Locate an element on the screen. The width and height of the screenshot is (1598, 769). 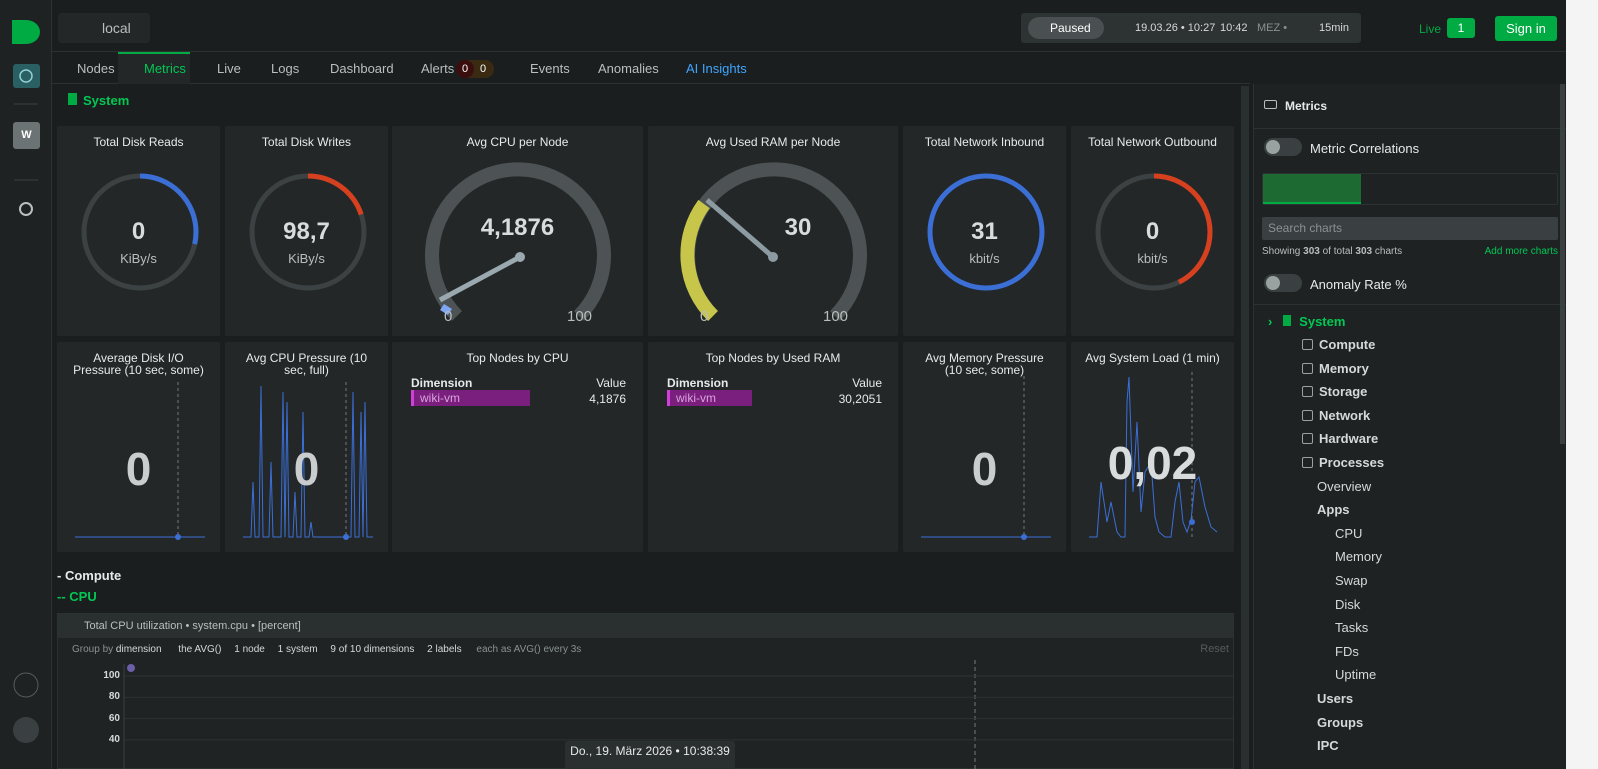
tab: Nodes is located at coordinates (96, 68).